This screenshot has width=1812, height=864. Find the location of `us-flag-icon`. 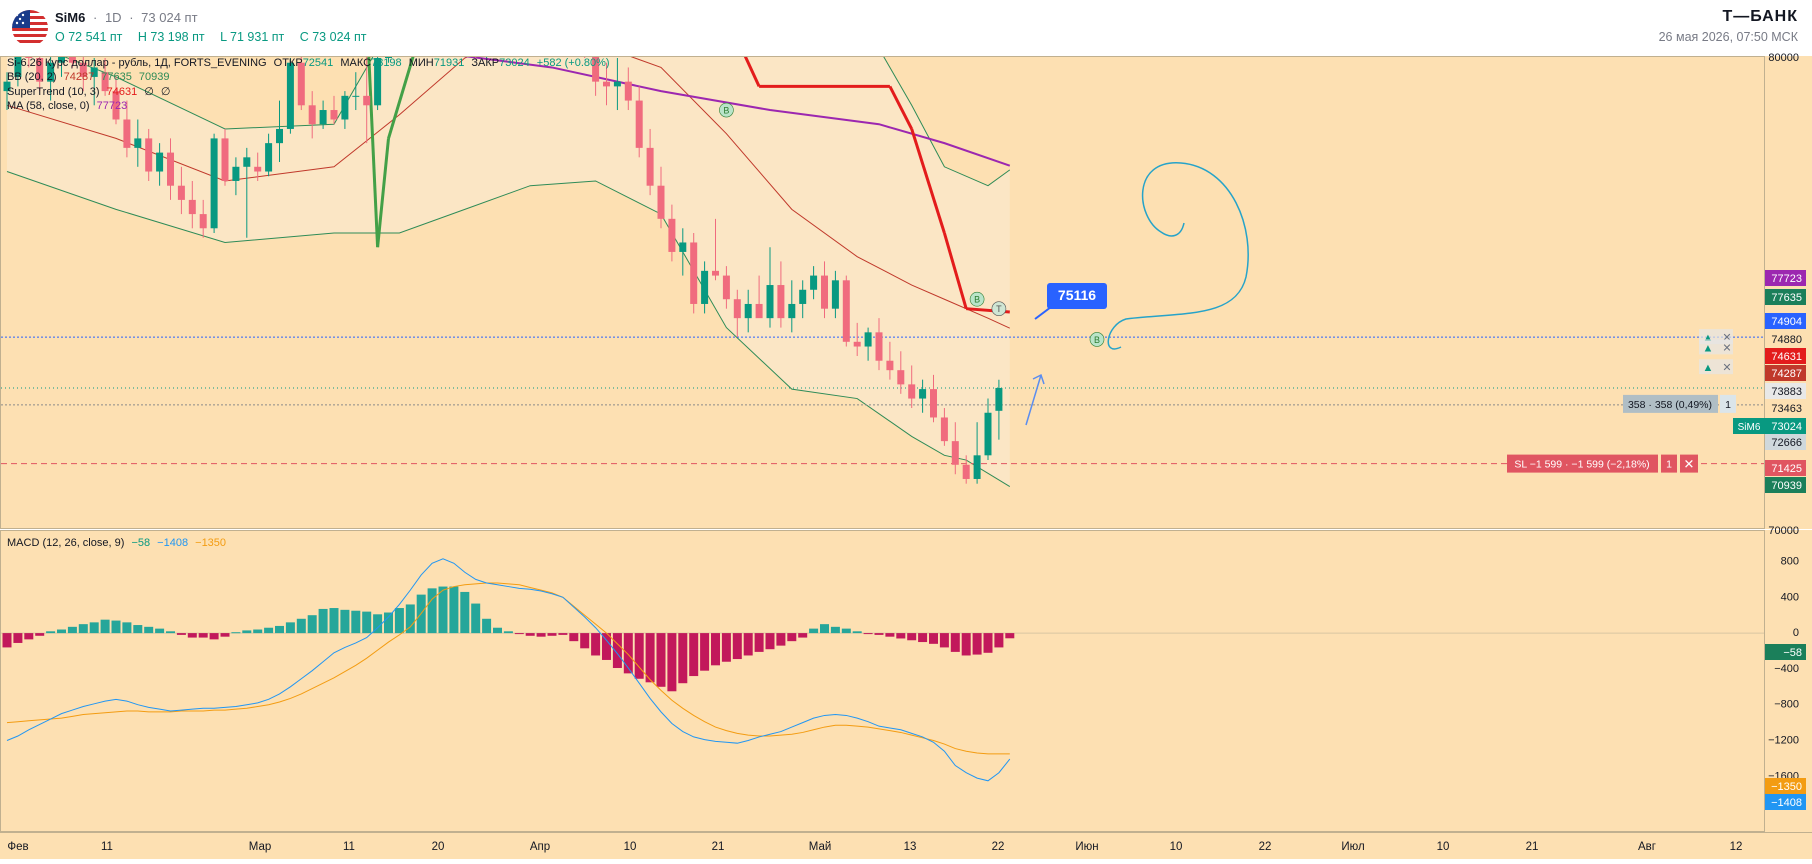

us-flag-icon is located at coordinates (30, 28).